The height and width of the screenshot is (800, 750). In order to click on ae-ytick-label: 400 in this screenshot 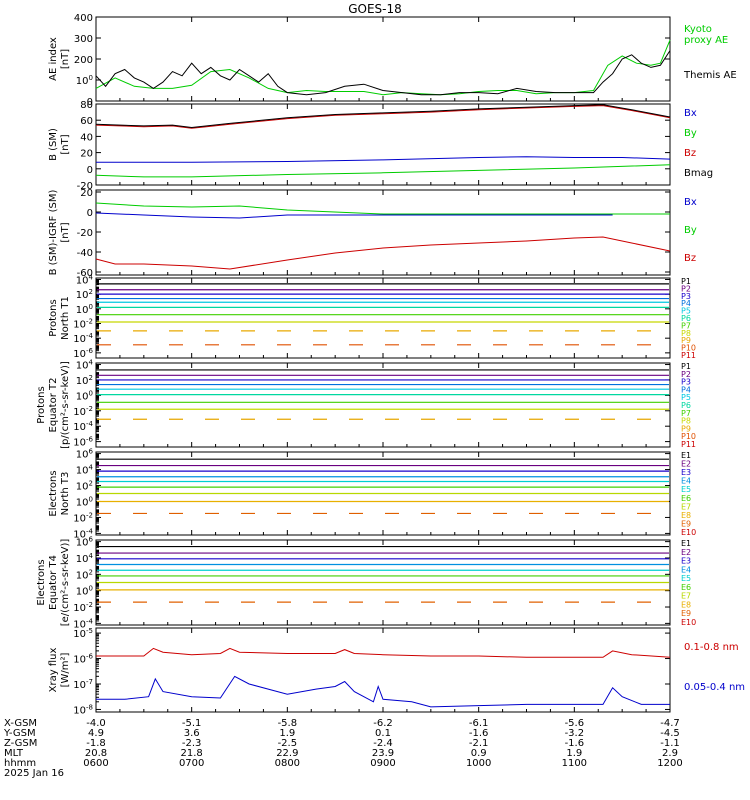, I will do `click(83, 18)`.